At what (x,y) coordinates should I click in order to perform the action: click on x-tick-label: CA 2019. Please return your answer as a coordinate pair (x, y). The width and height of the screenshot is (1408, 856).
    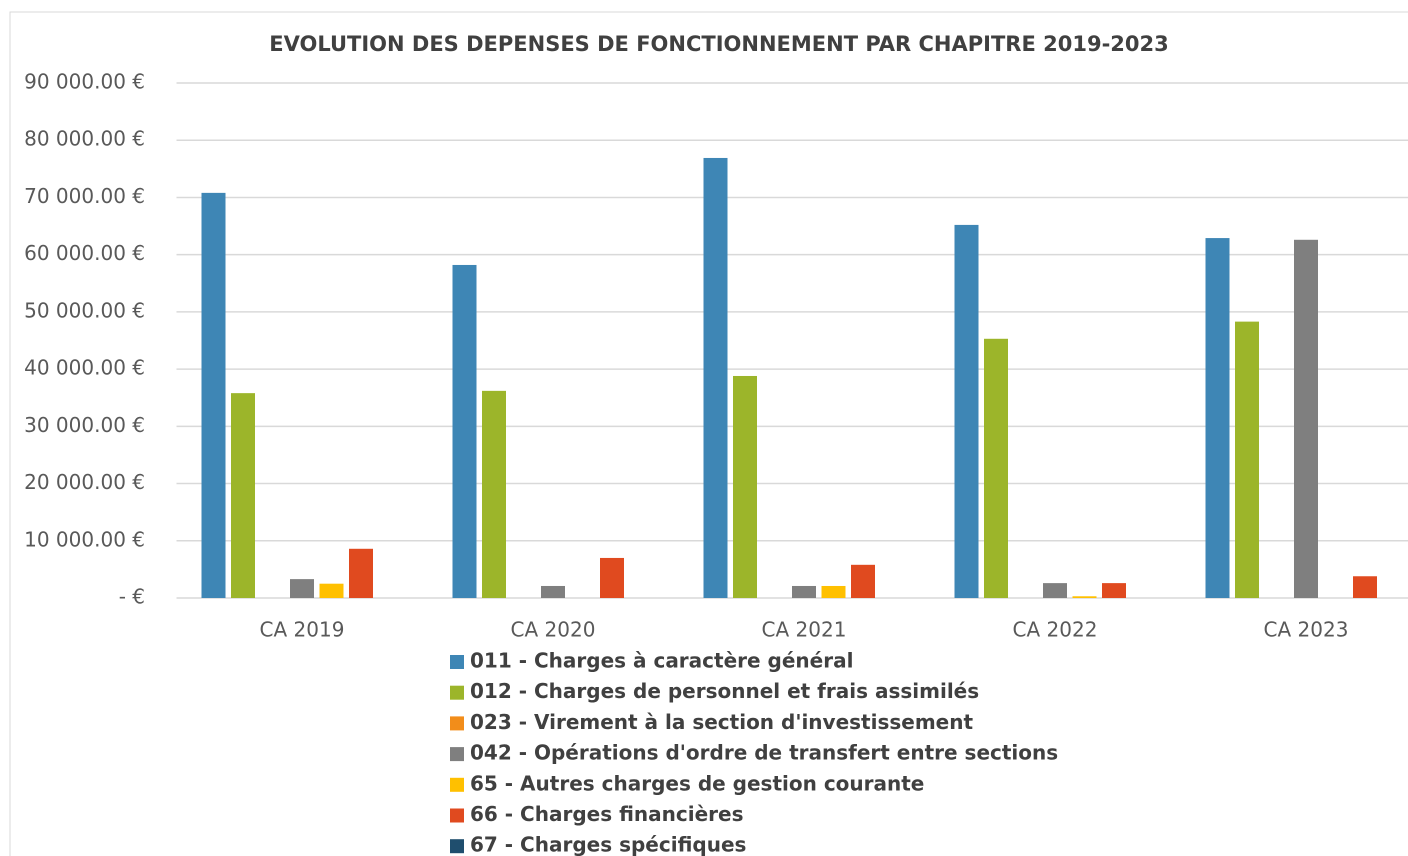
    Looking at the image, I should click on (302, 630).